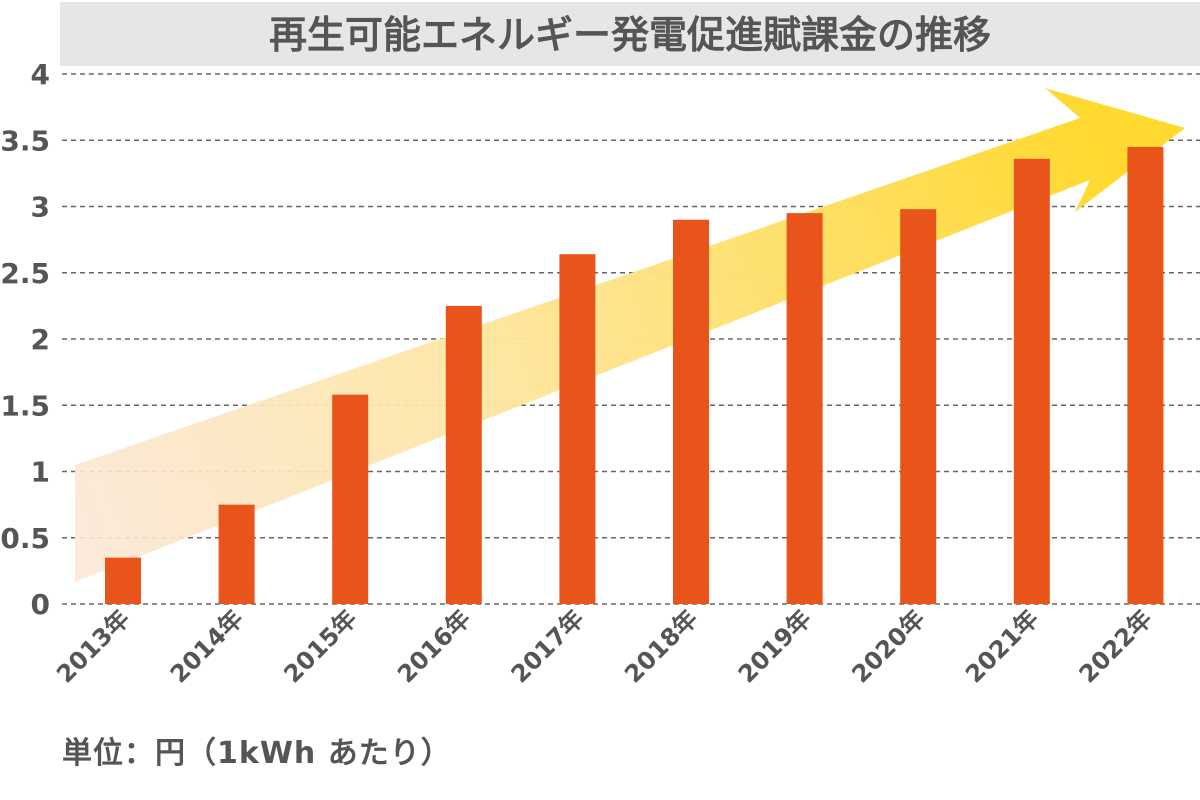  Describe the element at coordinates (257, 753) in the screenshot. I see `unit-label: 単位：円（1kWh あたり）` at that location.